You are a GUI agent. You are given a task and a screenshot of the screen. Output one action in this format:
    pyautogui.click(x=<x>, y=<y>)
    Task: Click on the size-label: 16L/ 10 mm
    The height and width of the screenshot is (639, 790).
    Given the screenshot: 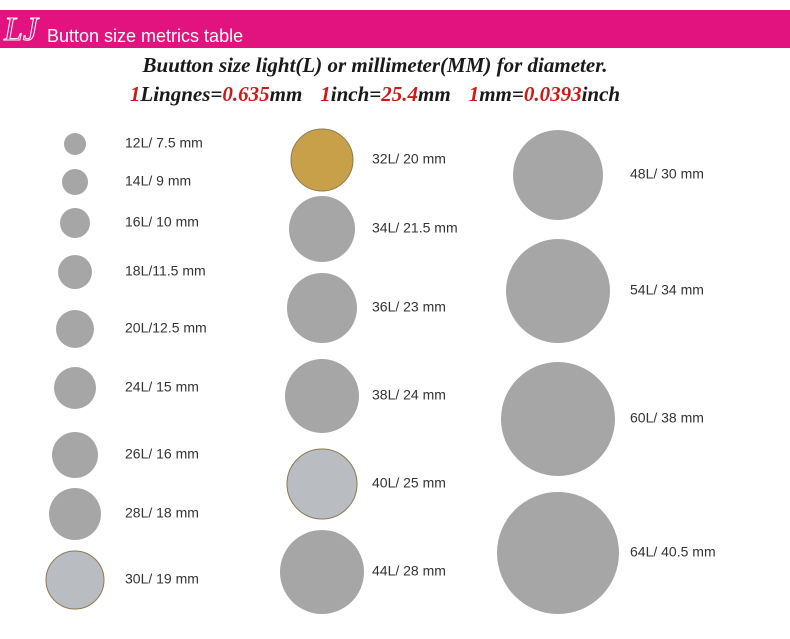 What is the action you would take?
    pyautogui.click(x=162, y=222)
    